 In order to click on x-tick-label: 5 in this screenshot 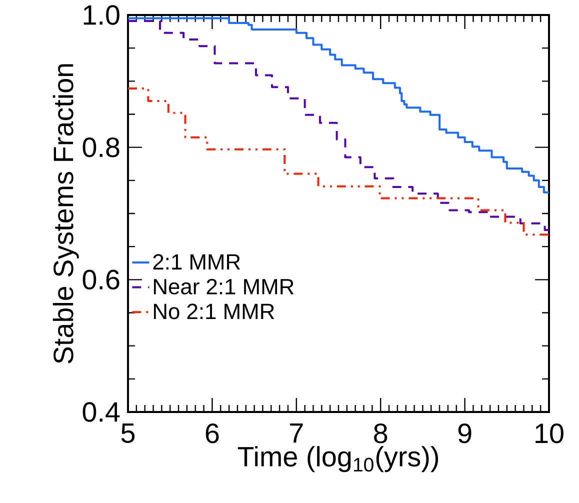, I will do `click(128, 433)`.